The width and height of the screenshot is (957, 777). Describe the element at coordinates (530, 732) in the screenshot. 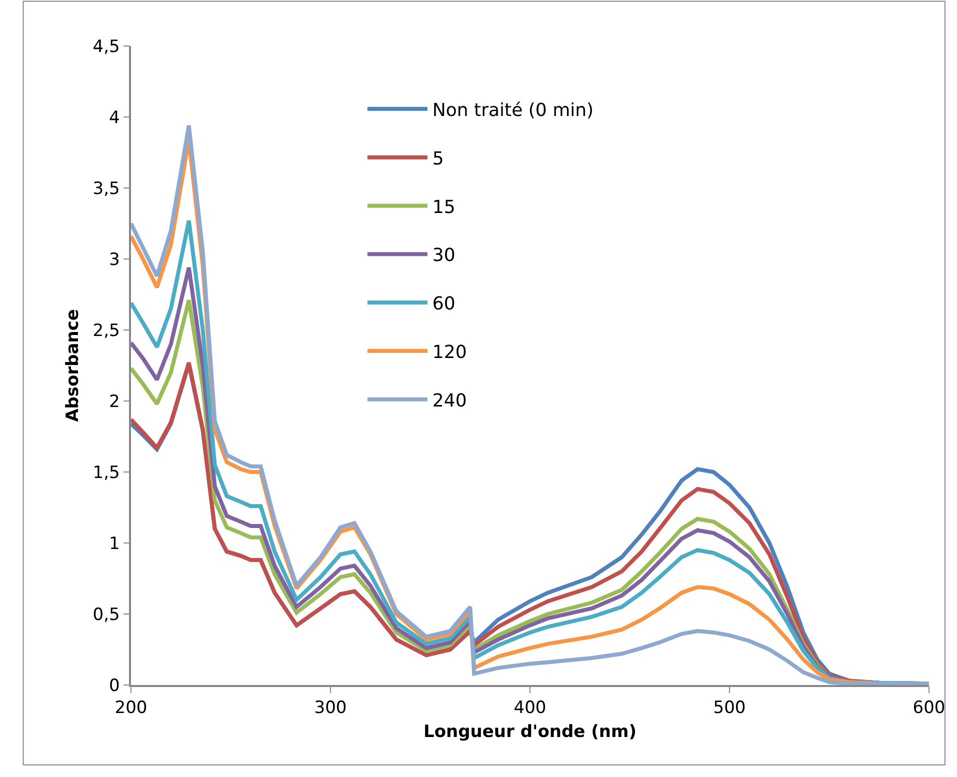

I see `x-axis-title: Longueur d'onde (nm)` at that location.